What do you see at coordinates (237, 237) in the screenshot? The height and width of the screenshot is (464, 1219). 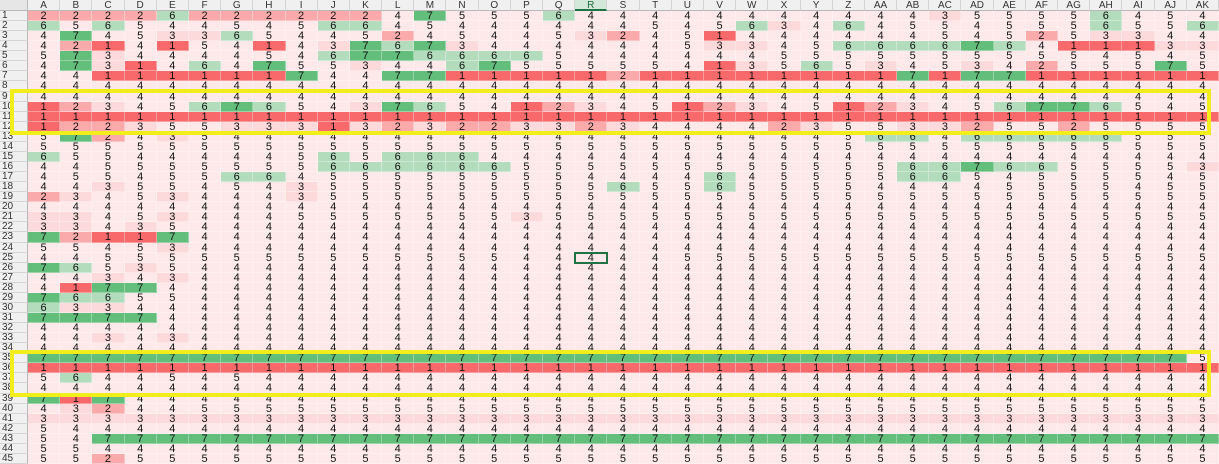 I see `cell-G23: 4` at bounding box center [237, 237].